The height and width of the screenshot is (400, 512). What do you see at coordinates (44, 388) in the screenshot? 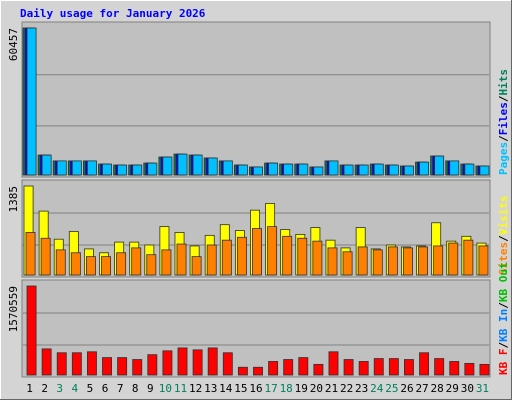
I see `x-tick-label: 2` at bounding box center [44, 388].